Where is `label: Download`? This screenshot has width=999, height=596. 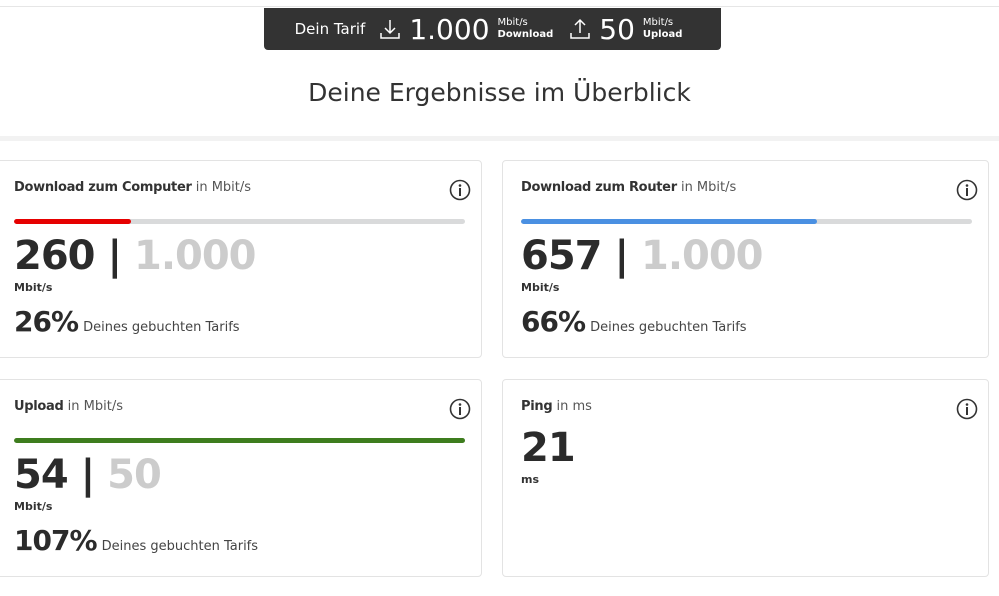 label: Download is located at coordinates (525, 34).